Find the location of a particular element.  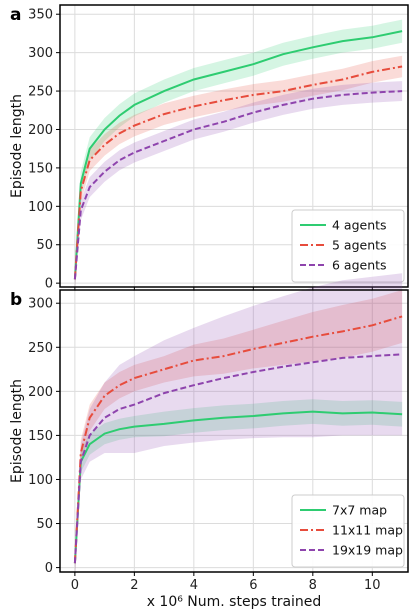

legend-label: 5 agents is located at coordinates (359, 245).